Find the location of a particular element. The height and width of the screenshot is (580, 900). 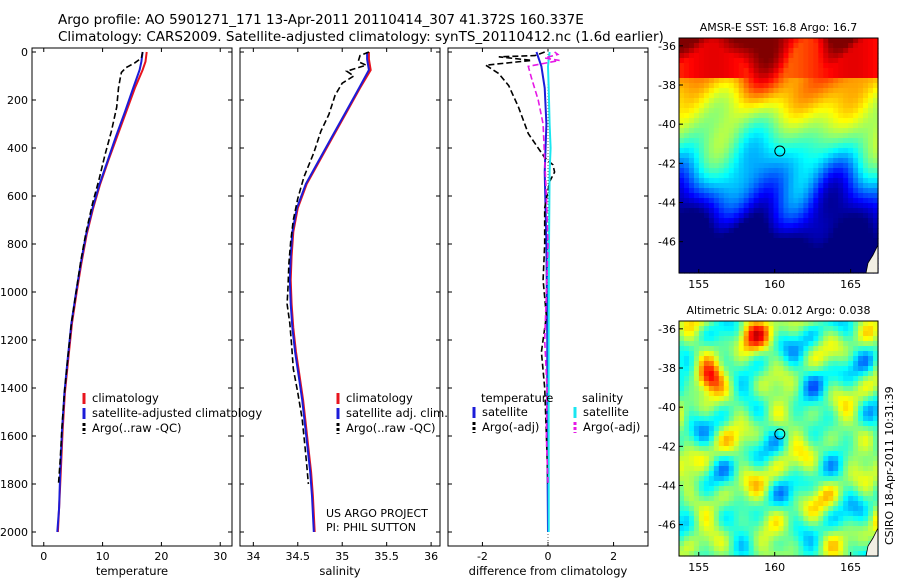

x-tick-label: 35.5 is located at coordinates (386, 556).